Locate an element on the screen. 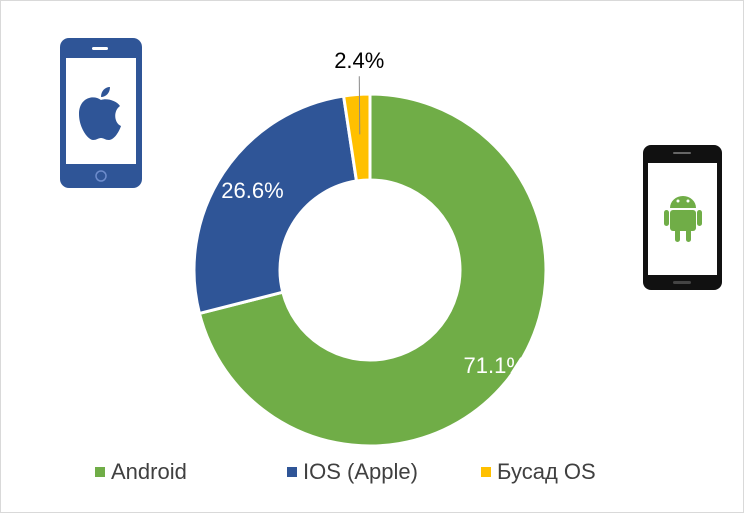  data-label: 26.6% is located at coordinates (252, 190).